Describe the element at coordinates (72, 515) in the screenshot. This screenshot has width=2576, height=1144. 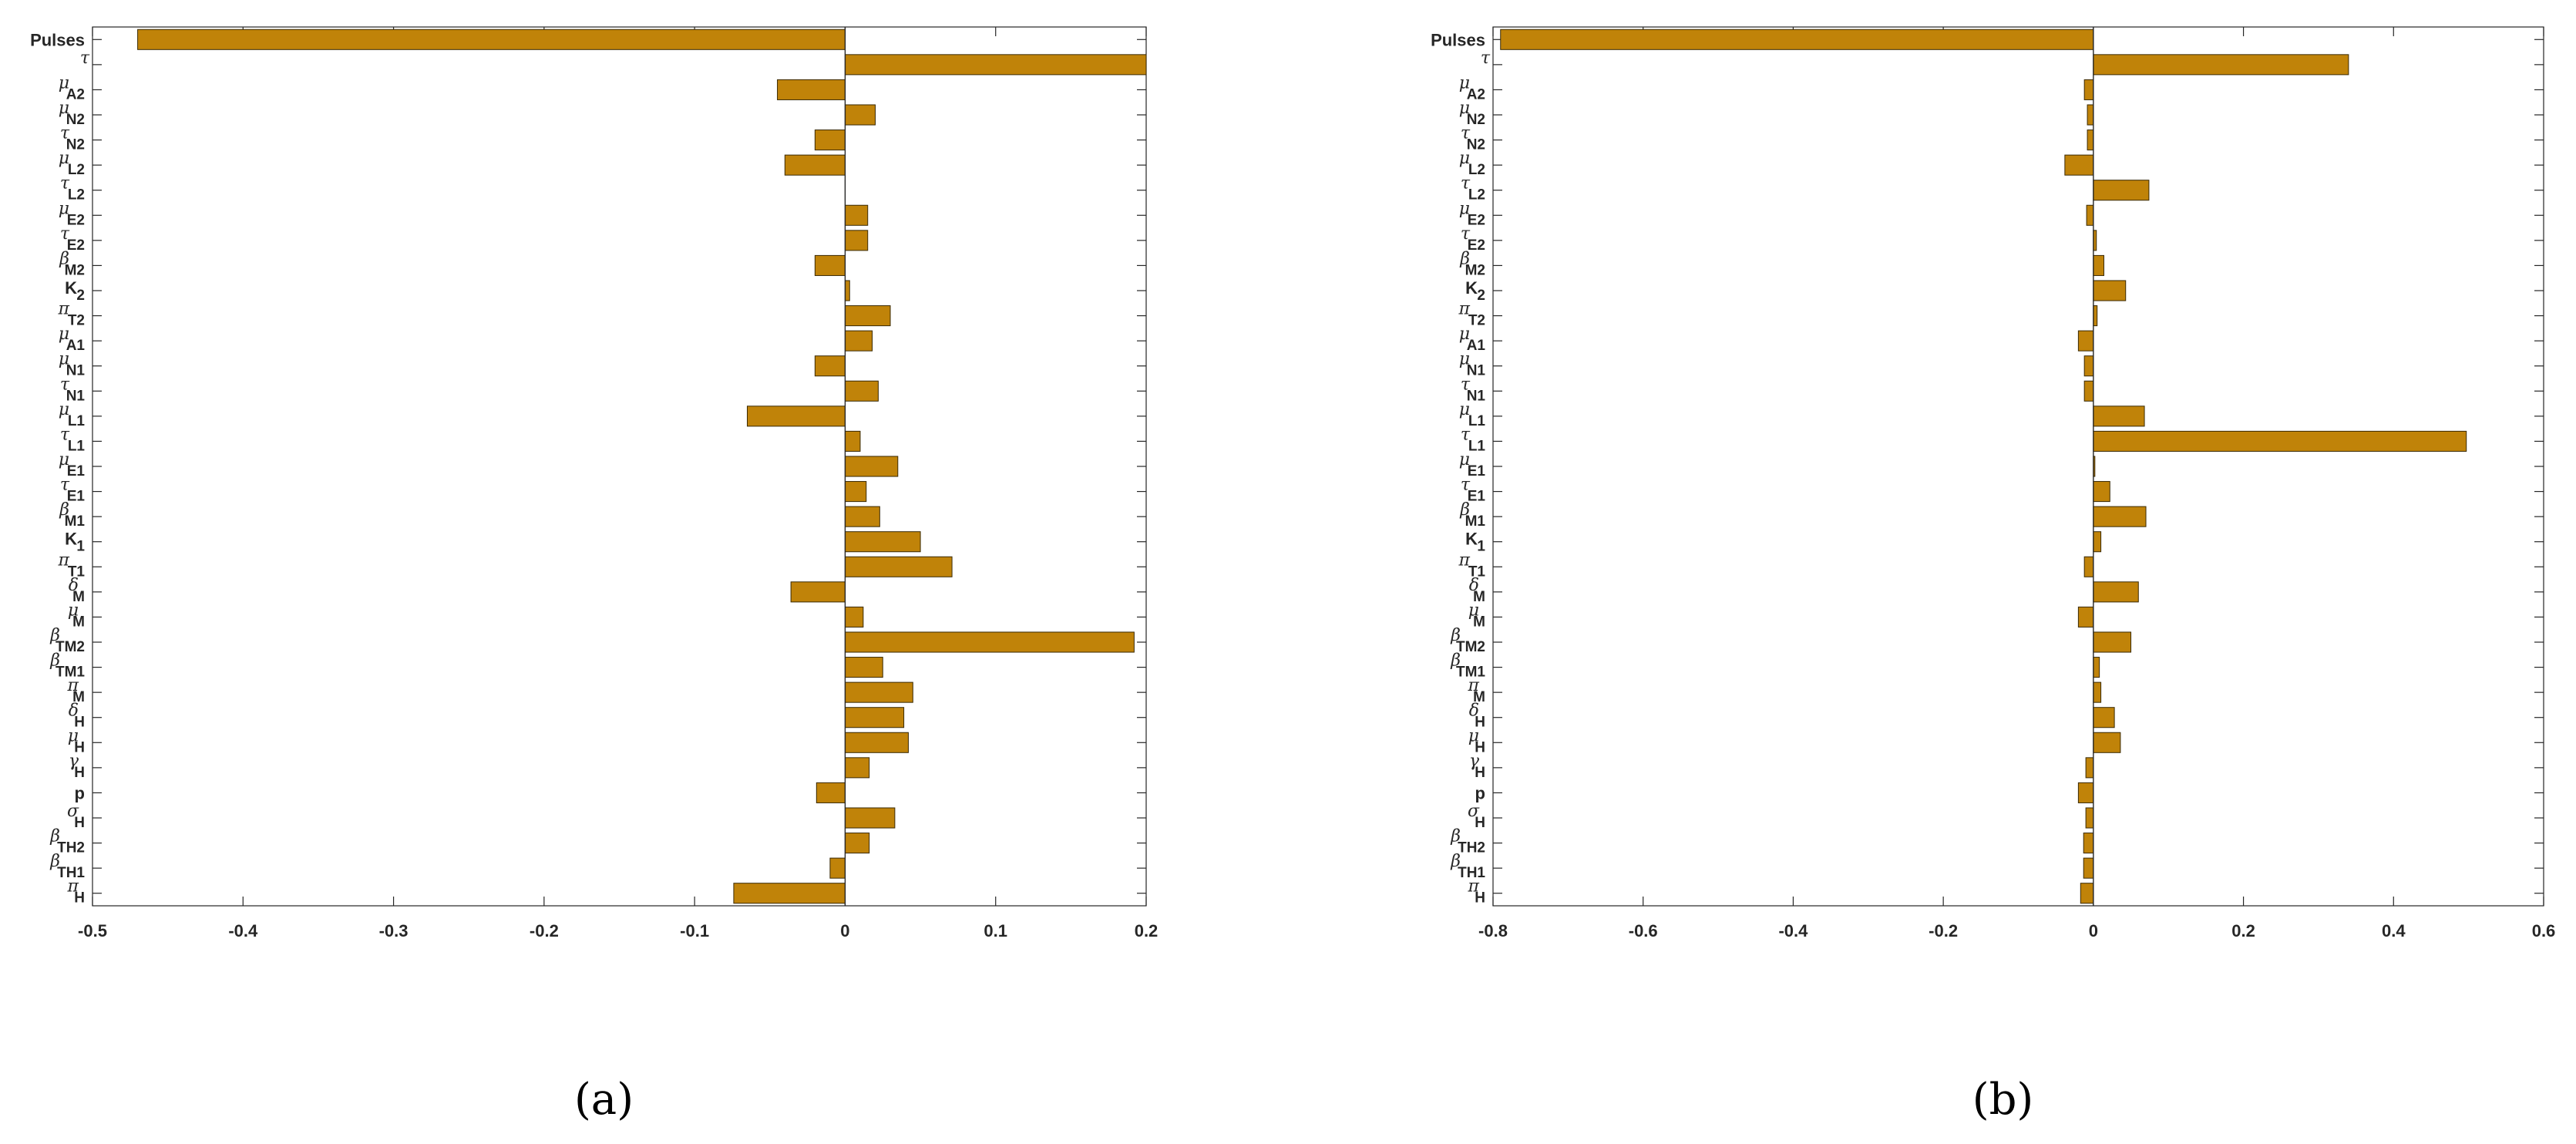
I see `y-tick-label: M1β` at that location.